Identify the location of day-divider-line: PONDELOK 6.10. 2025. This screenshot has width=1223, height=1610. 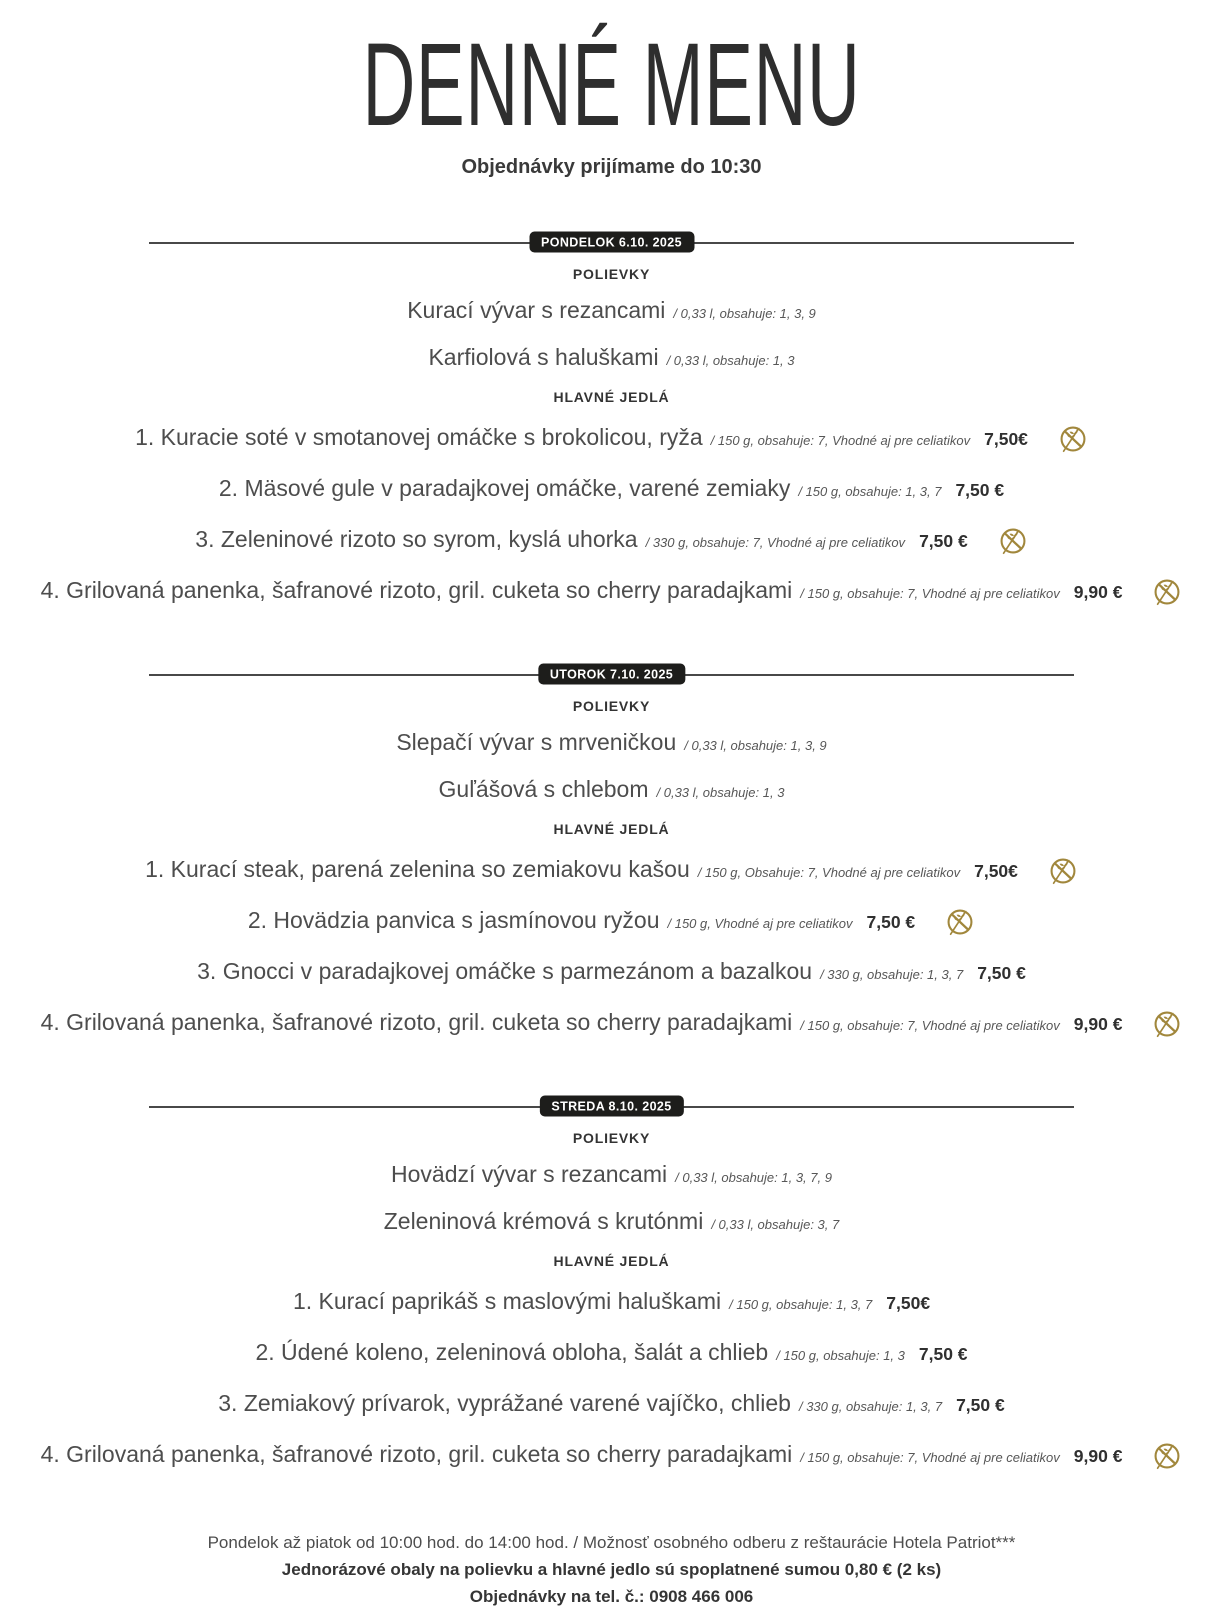
(611, 242).